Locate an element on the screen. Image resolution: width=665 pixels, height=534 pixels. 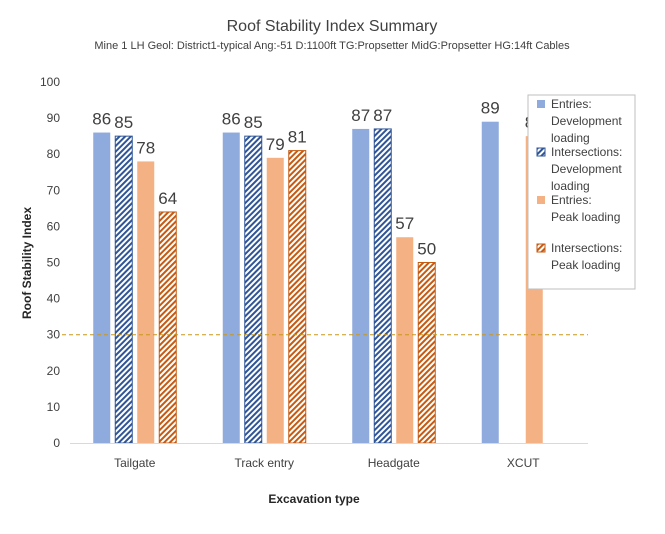
x-axis: Tailgate Track entry Headgate XCUT is located at coordinates (329, 456).